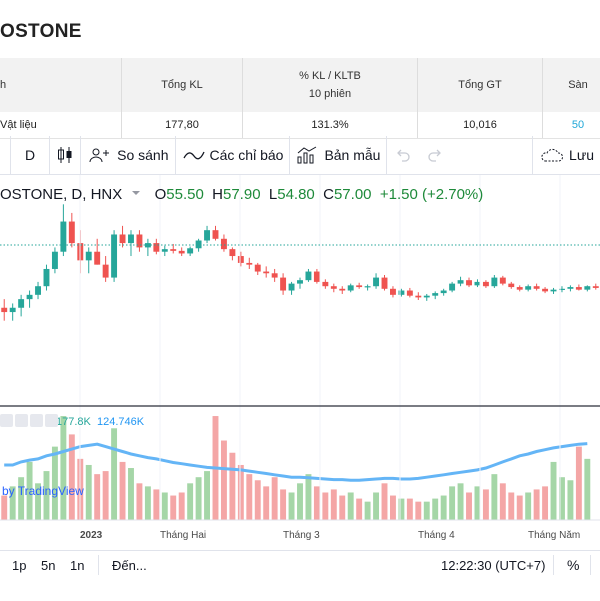  What do you see at coordinates (566, 155) in the screenshot?
I see `save-button: Lưu` at bounding box center [566, 155].